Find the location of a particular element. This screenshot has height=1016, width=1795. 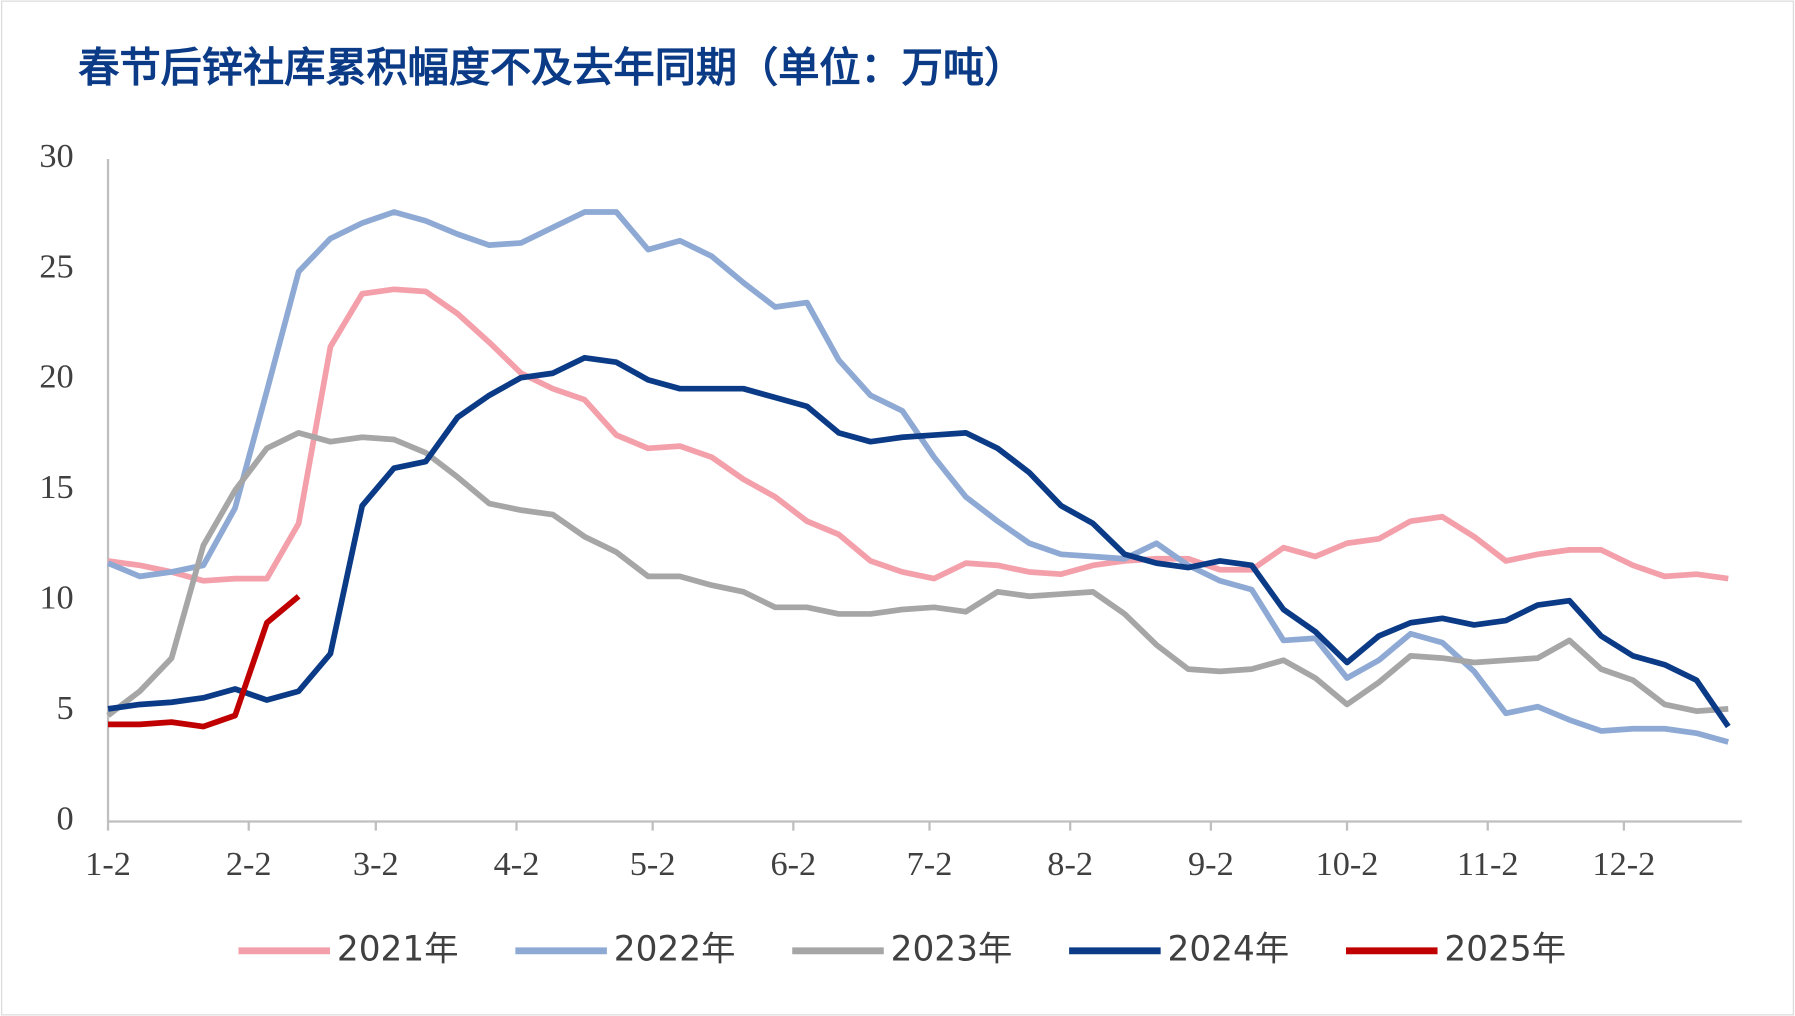

x-tick-label: 3-2 is located at coordinates (376, 864).